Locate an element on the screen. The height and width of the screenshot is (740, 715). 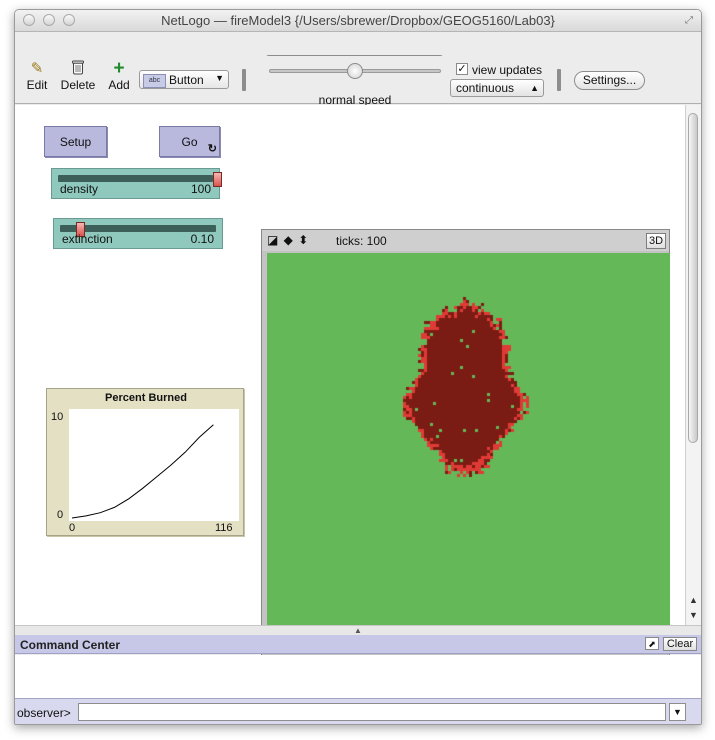
plus-icon: + is located at coordinates (119, 68).